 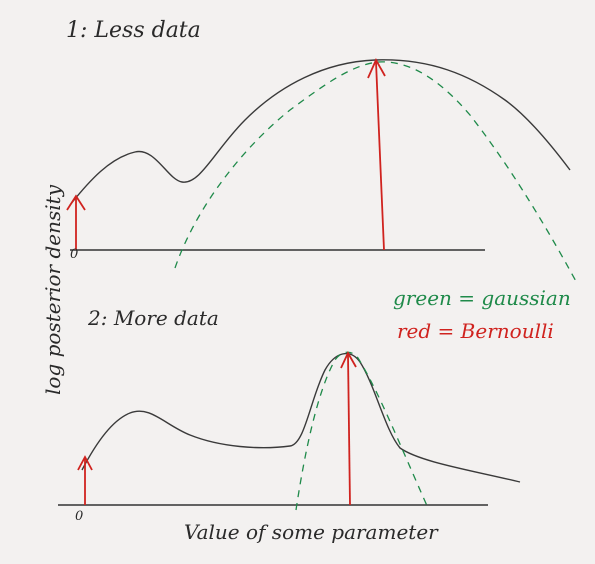 I want to click on panel1-zero-label: 0, so click(x=74, y=254).